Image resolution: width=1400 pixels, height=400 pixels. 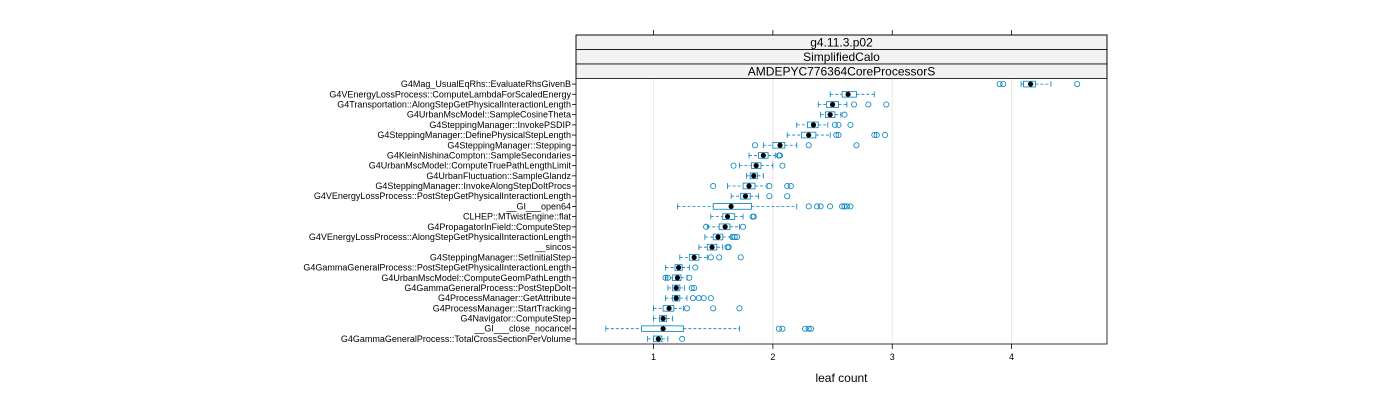 I want to click on category-label: __sincos, so click(x=552, y=247).